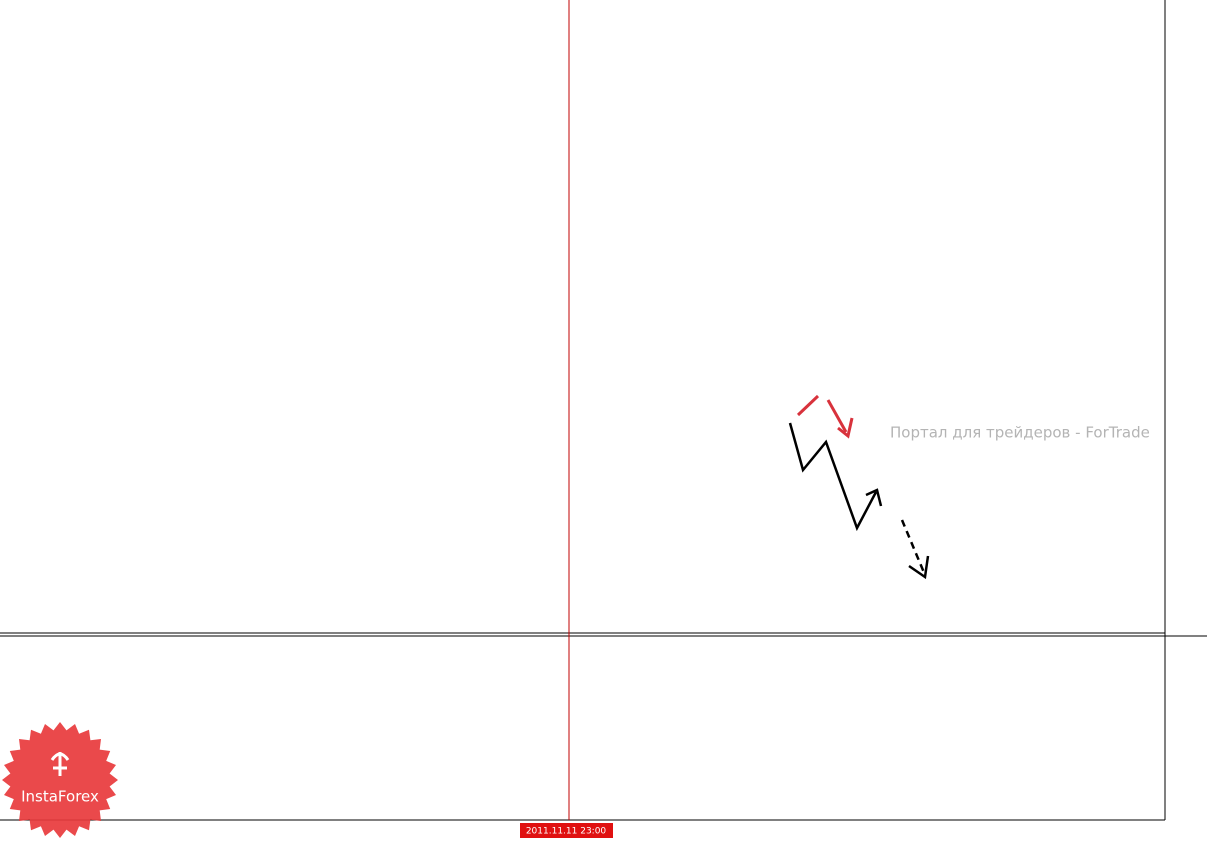 The height and width of the screenshot is (844, 1207). What do you see at coordinates (833, 477) in the screenshot?
I see `forecast-path` at bounding box center [833, 477].